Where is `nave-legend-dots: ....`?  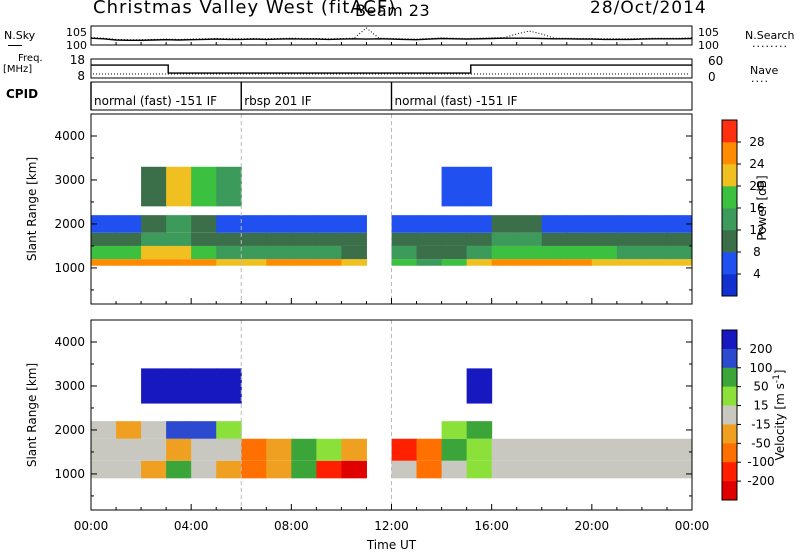
nave-legend-dots: .... is located at coordinates (760, 78).